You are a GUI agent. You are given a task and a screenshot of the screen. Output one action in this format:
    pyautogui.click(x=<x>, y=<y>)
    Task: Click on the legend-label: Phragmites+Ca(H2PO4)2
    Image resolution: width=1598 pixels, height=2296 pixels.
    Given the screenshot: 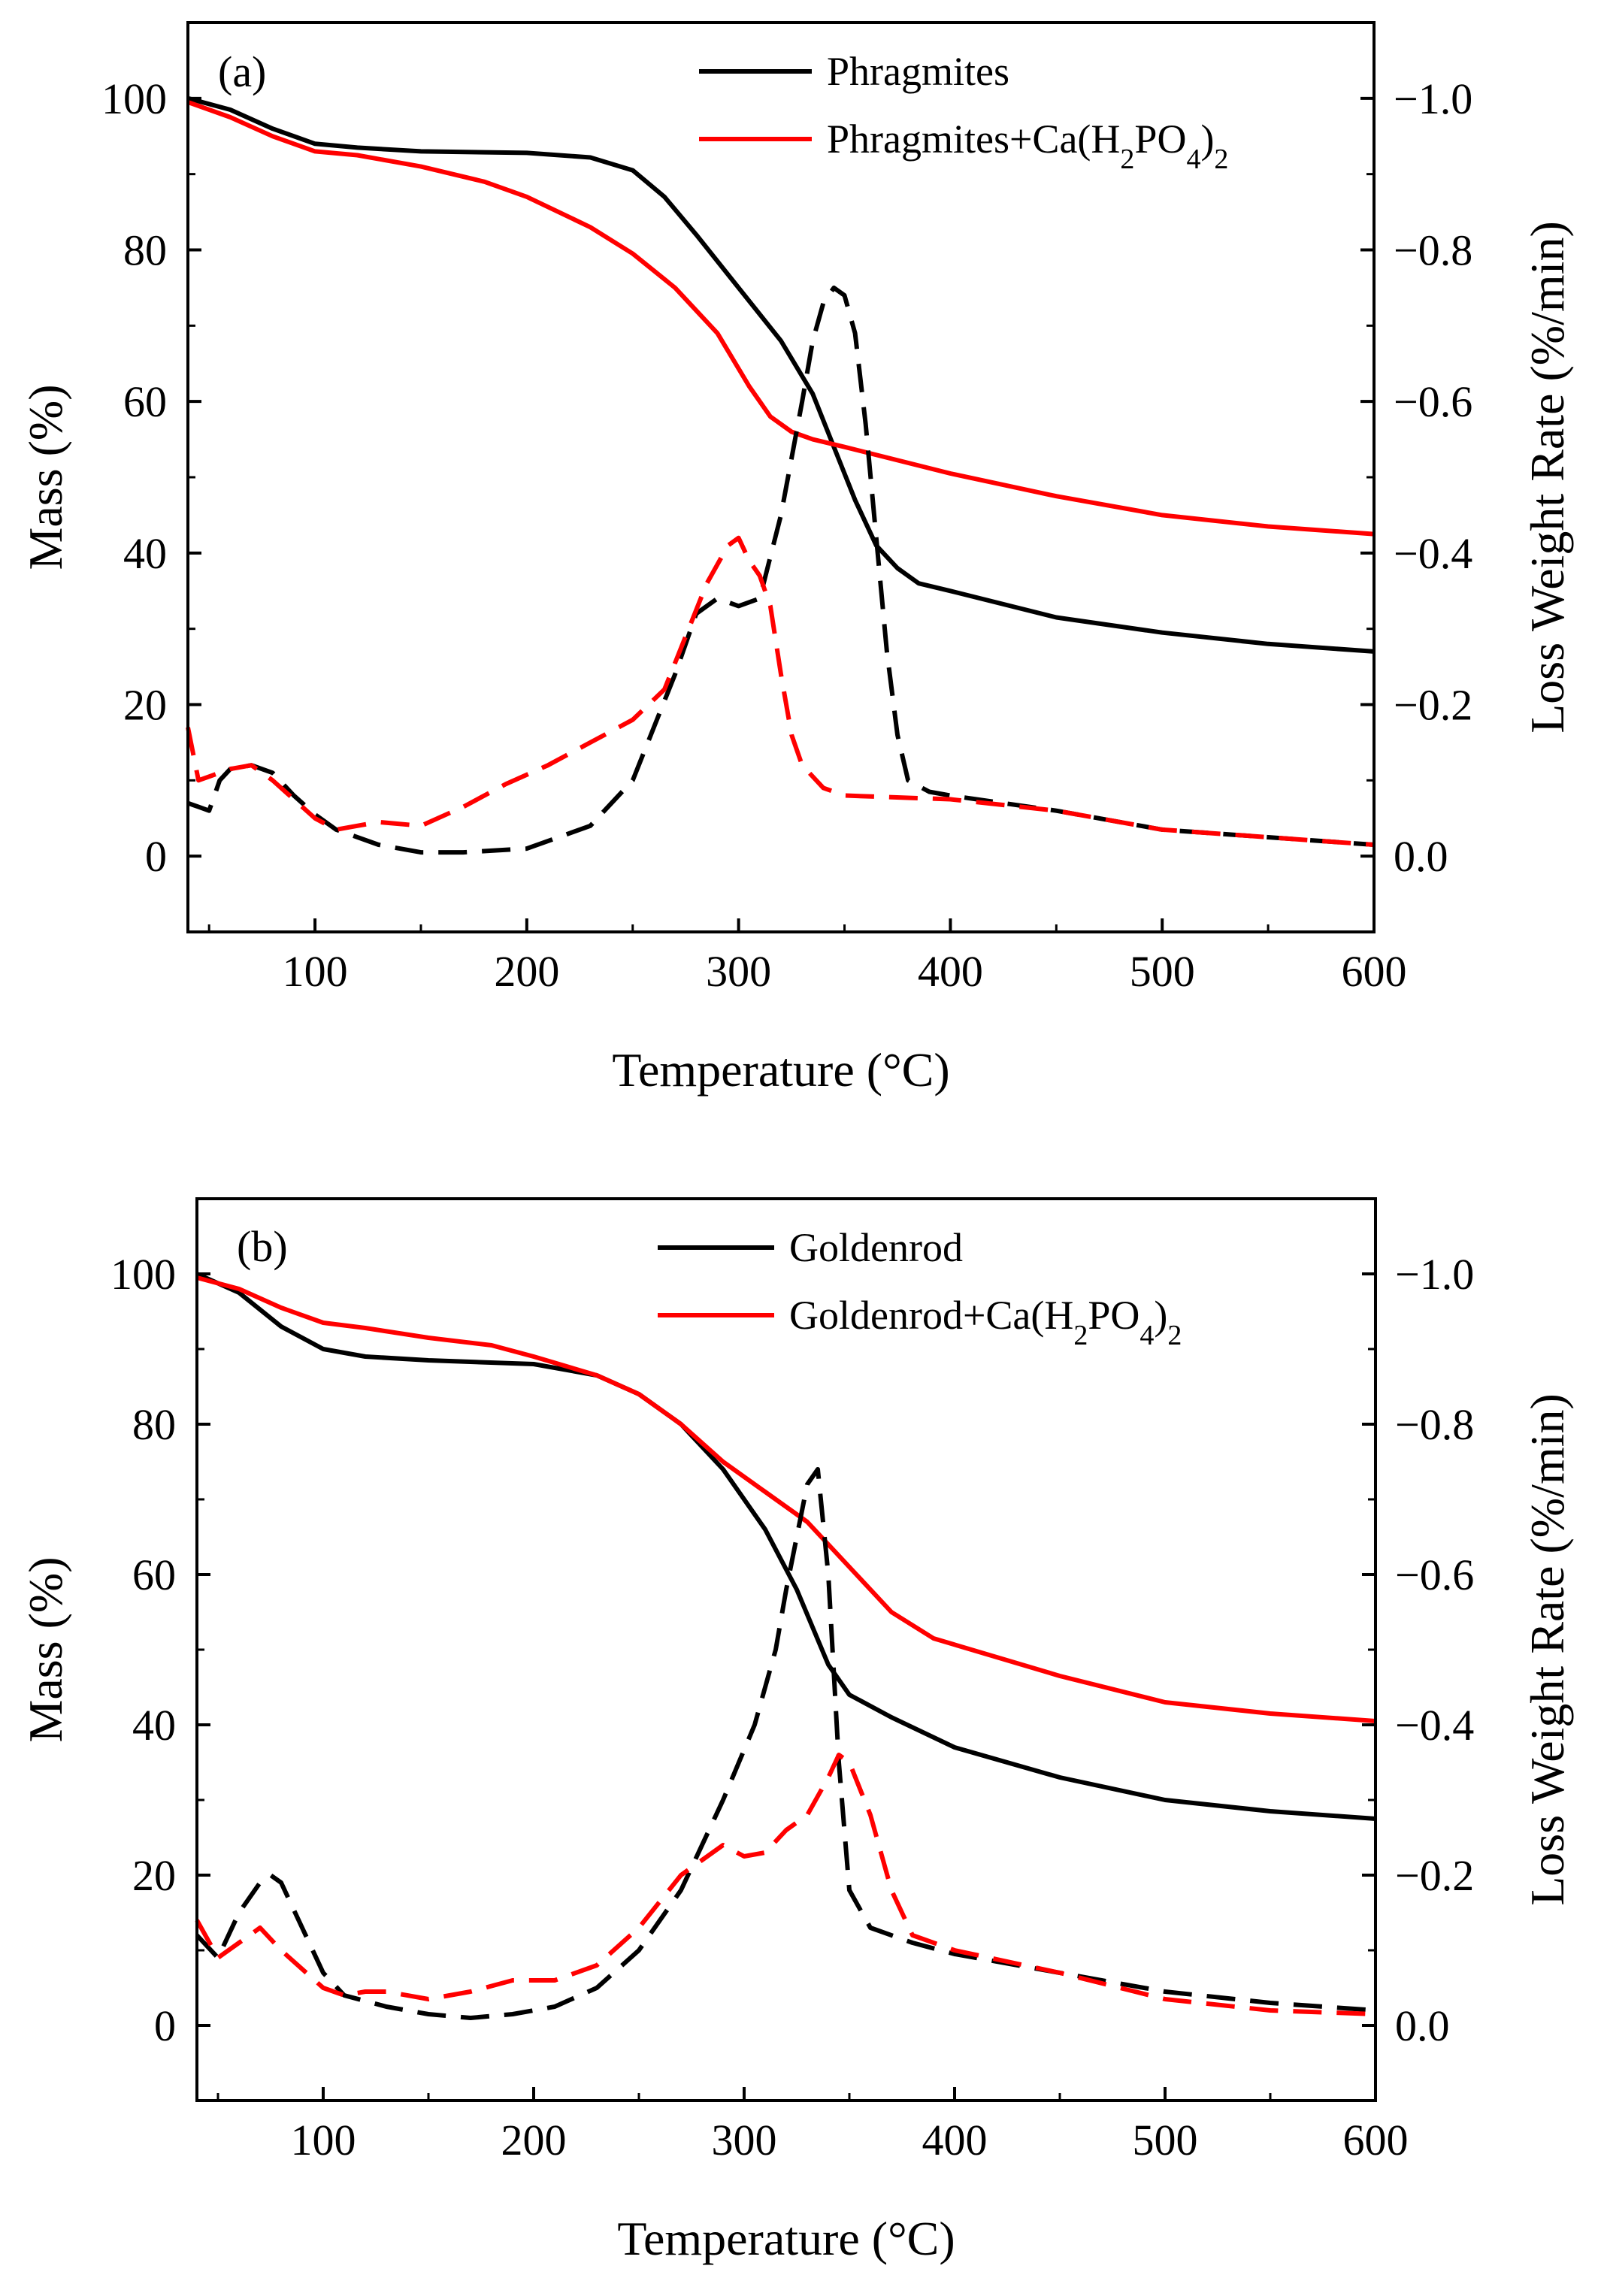 What is the action you would take?
    pyautogui.click(x=1027, y=145)
    